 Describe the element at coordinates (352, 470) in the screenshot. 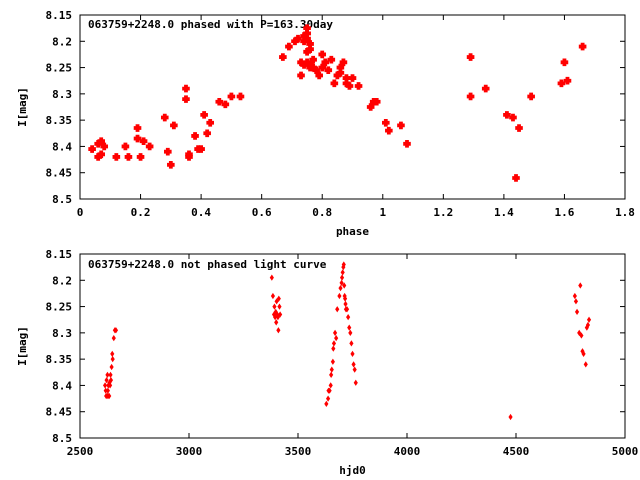

I see `x-axis-label: hjd0` at that location.